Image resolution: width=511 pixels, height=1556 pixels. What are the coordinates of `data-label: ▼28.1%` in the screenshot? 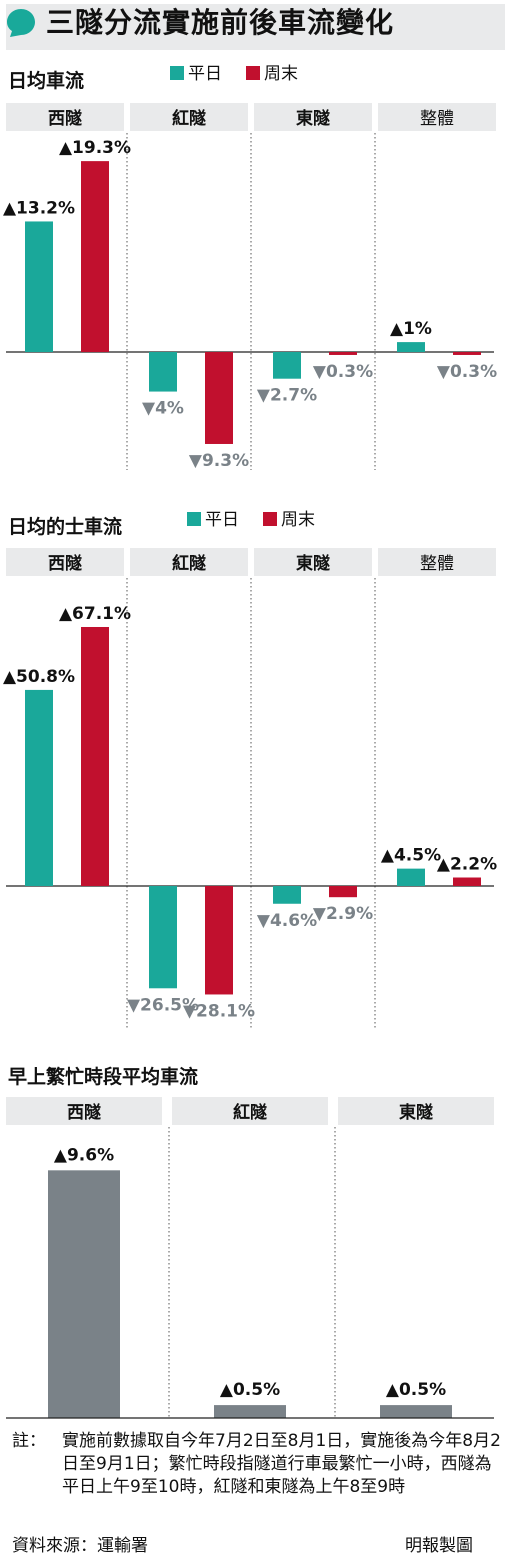 It's located at (219, 1011).